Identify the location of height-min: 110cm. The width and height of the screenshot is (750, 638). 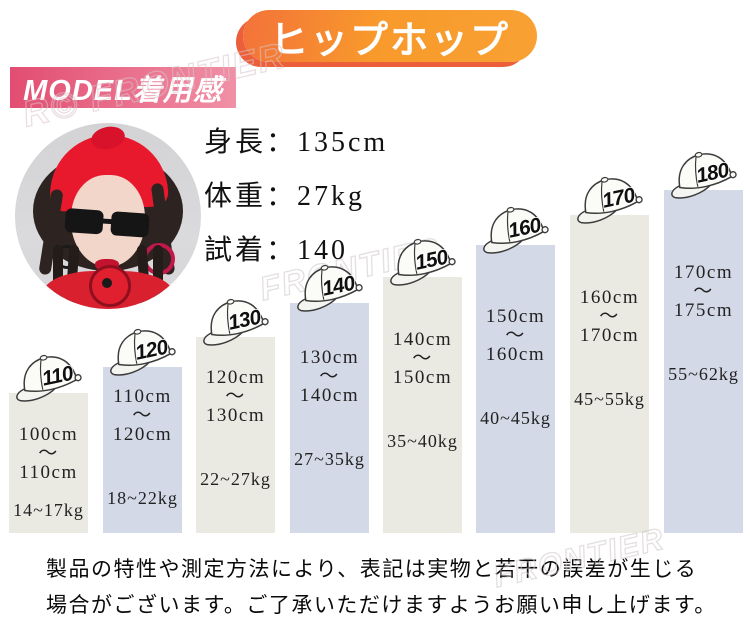
(142, 396).